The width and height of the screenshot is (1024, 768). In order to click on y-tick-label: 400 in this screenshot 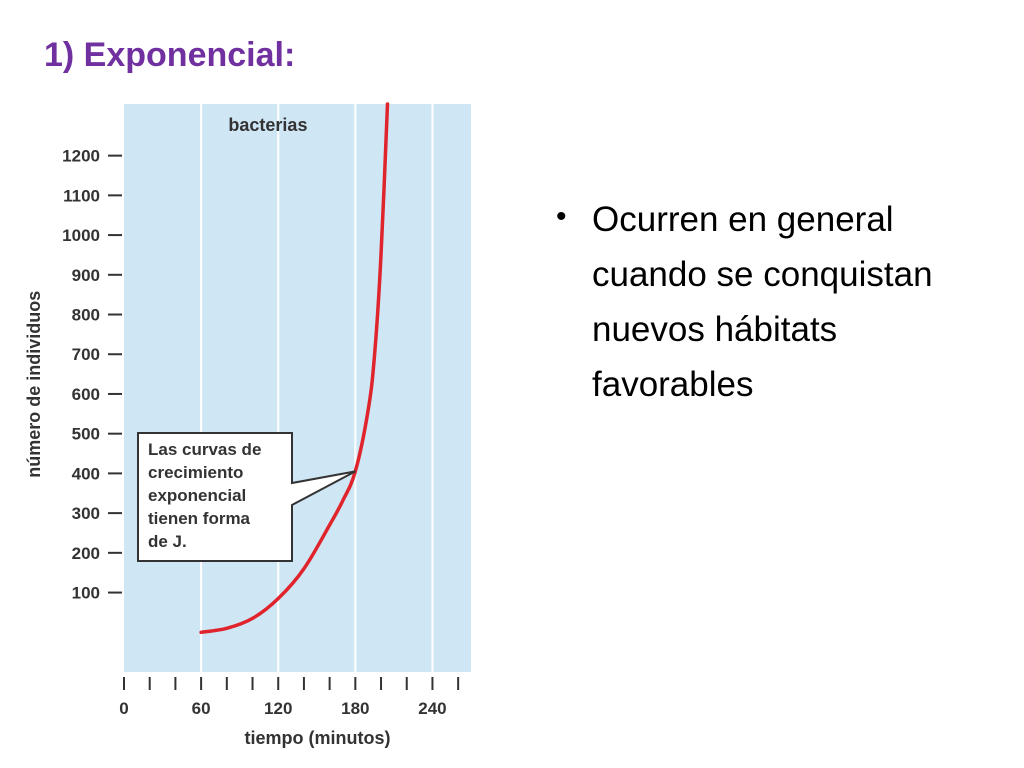, I will do `click(86, 473)`.